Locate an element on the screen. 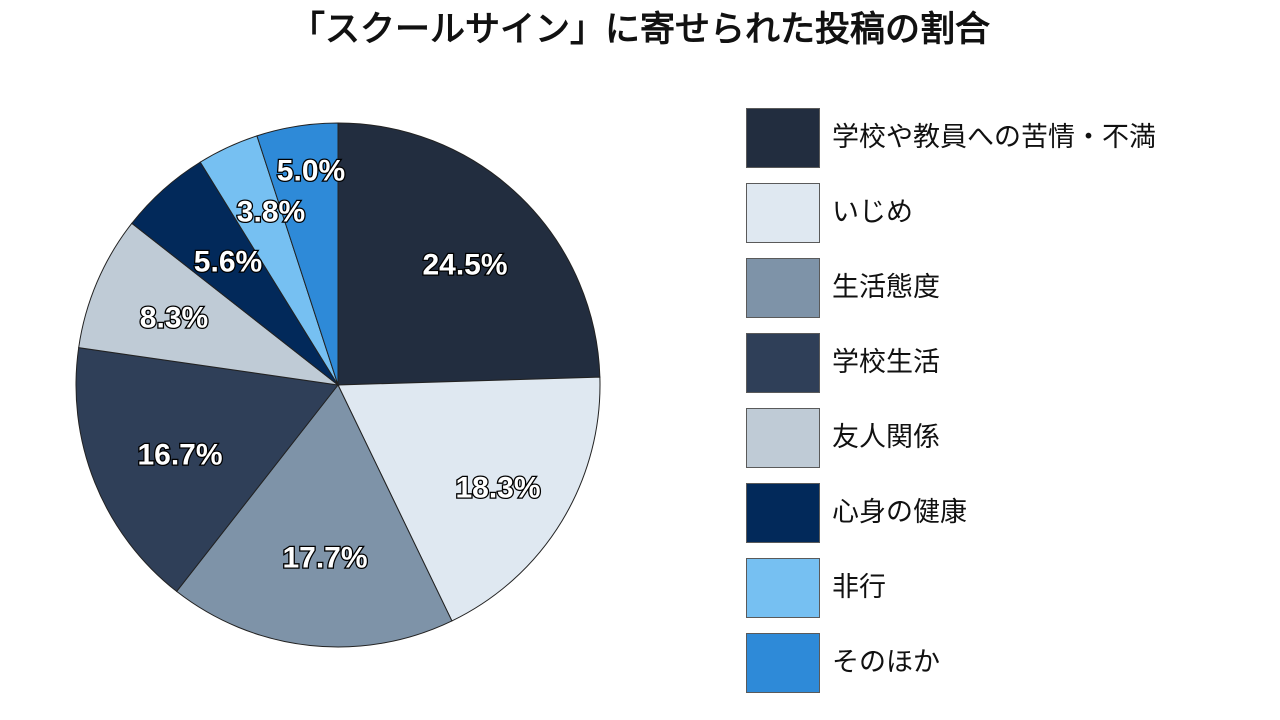 Image resolution: width=1280 pixels, height=720 pixels. slice-label-6: 5.6% is located at coordinates (228, 262).